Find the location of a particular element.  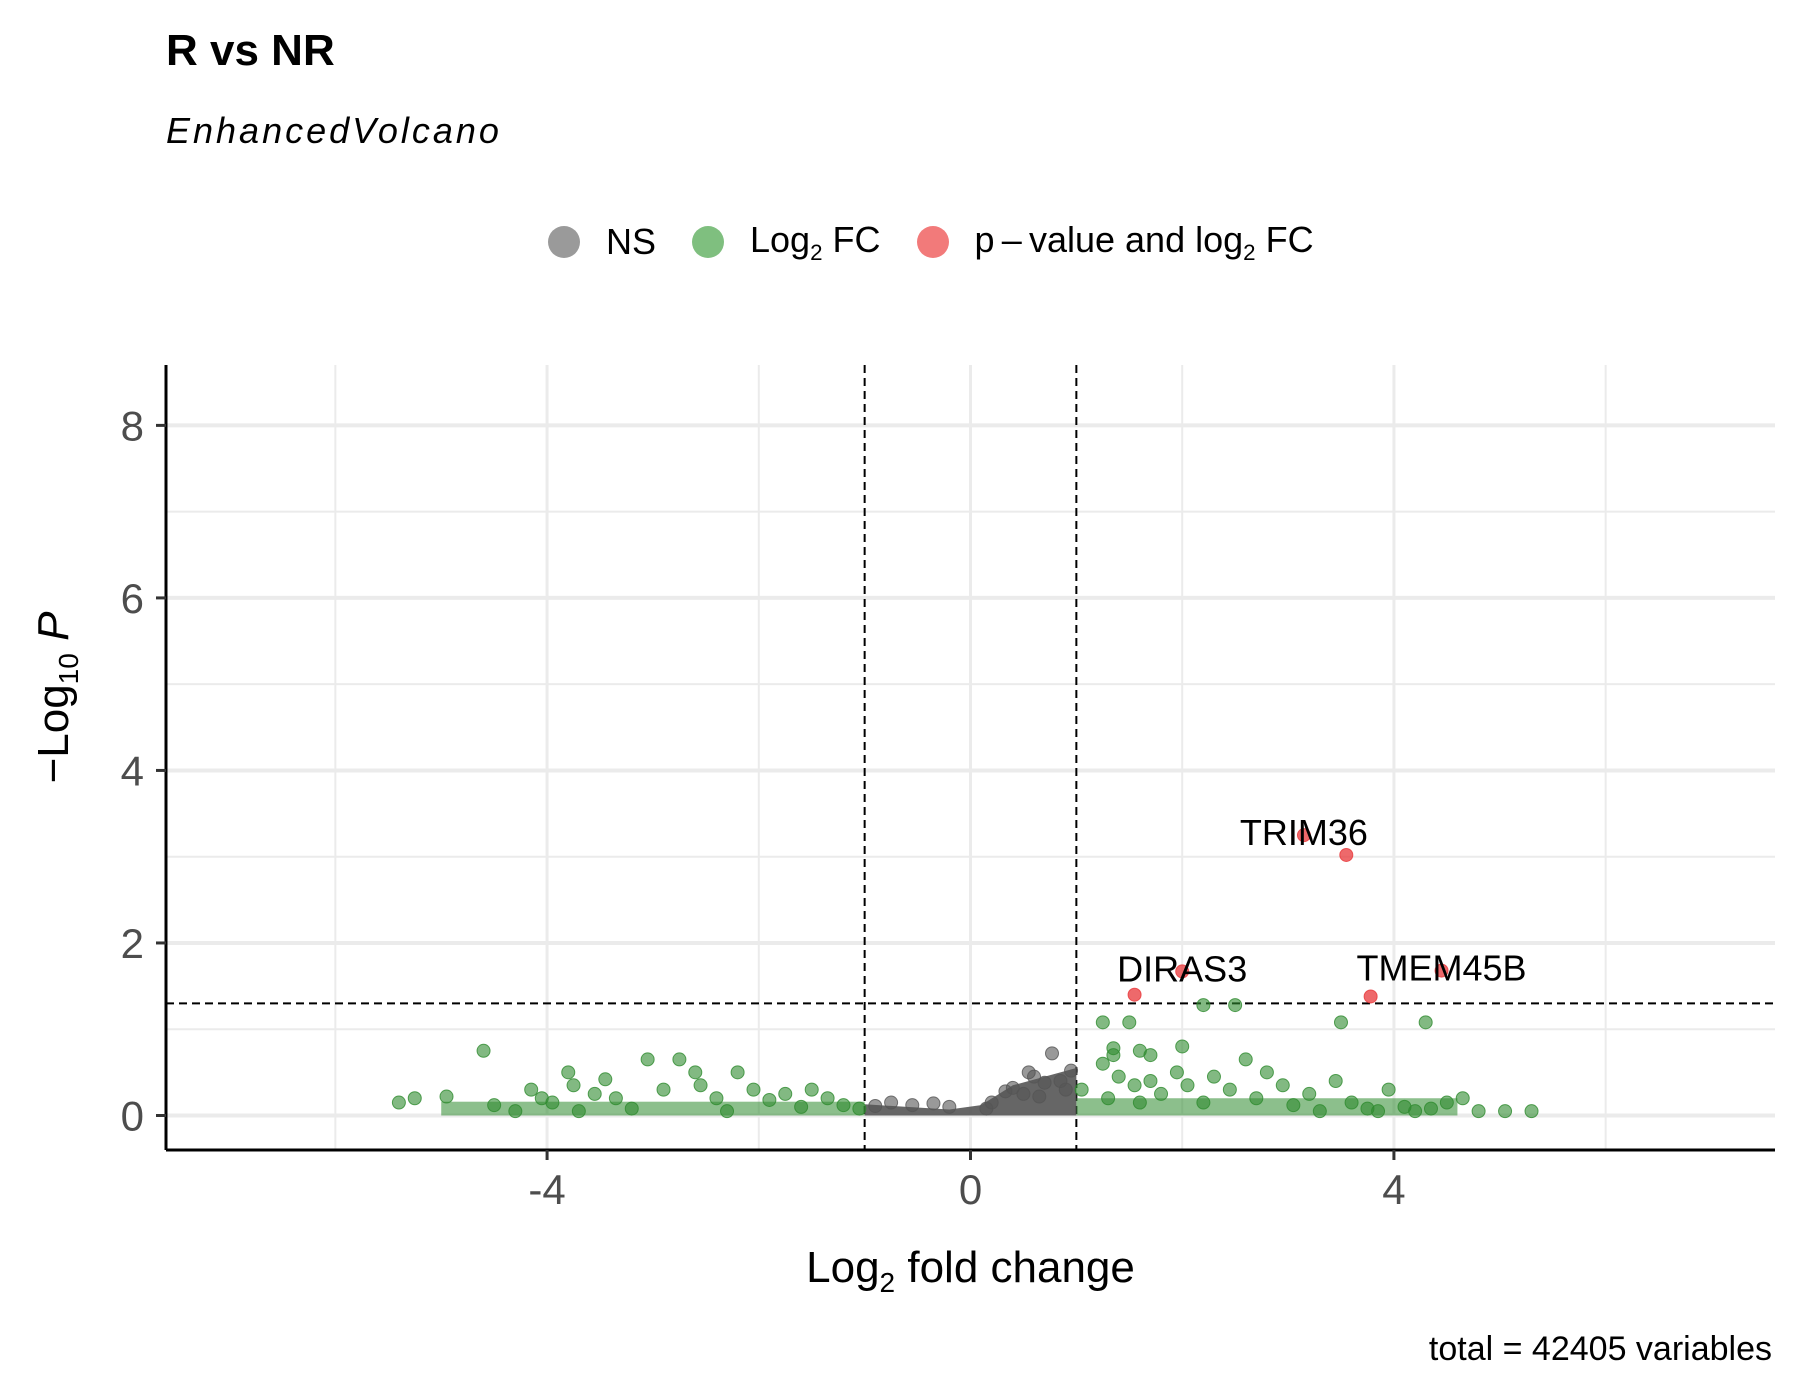

point-labels: TRIM36 DIRAS3 TMEM45B is located at coordinates (1321, 900).